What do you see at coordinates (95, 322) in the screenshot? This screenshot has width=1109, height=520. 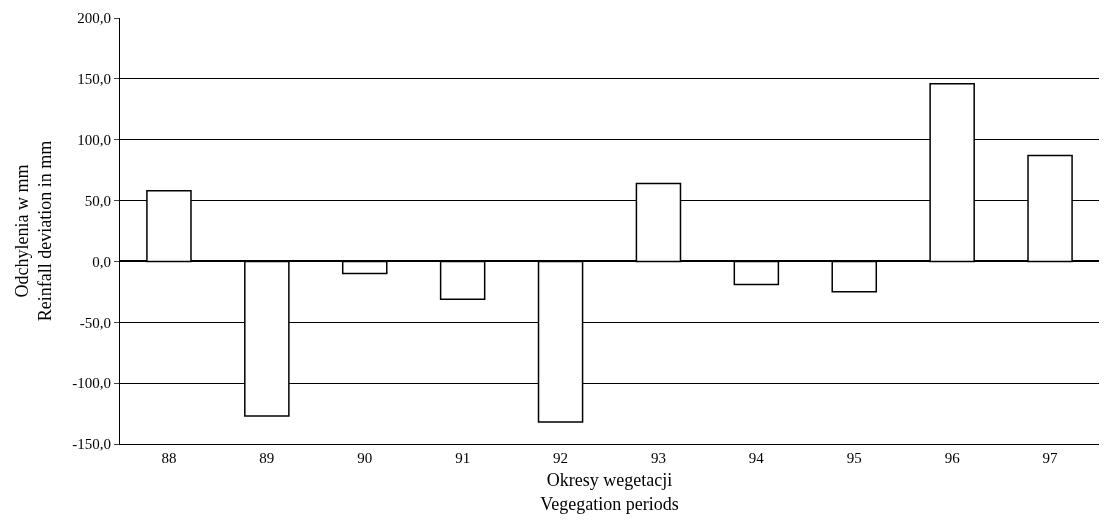 I see `y-tick-label: -50,0` at bounding box center [95, 322].